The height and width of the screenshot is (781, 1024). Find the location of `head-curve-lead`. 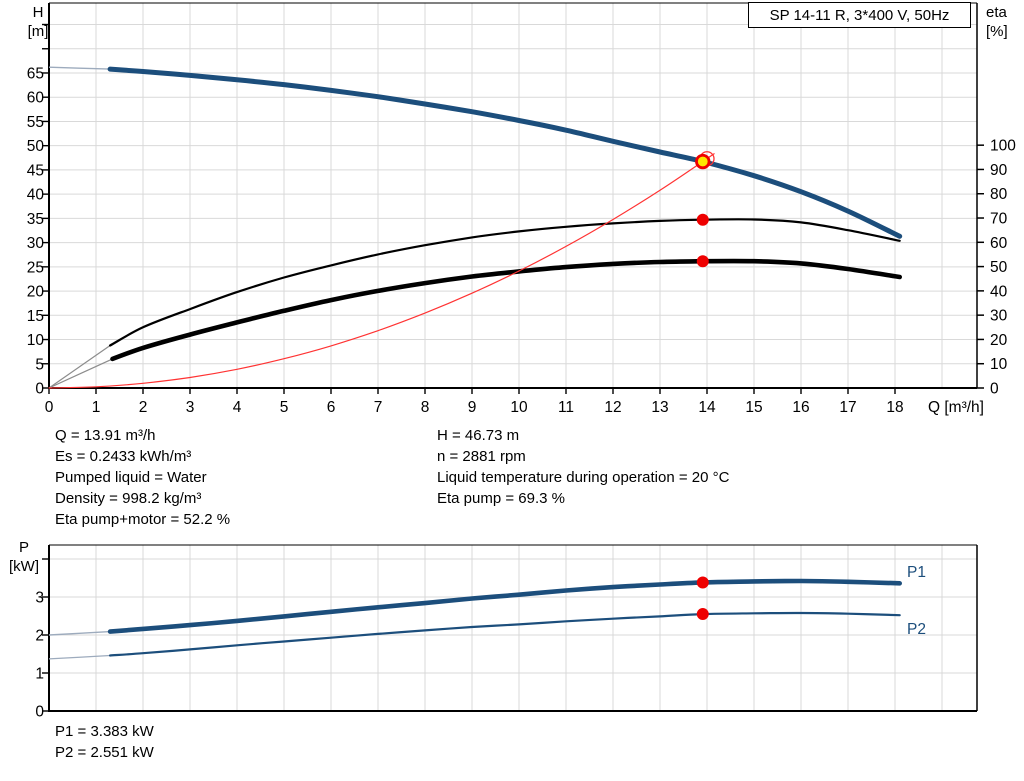

head-curve-lead is located at coordinates (79, 68).